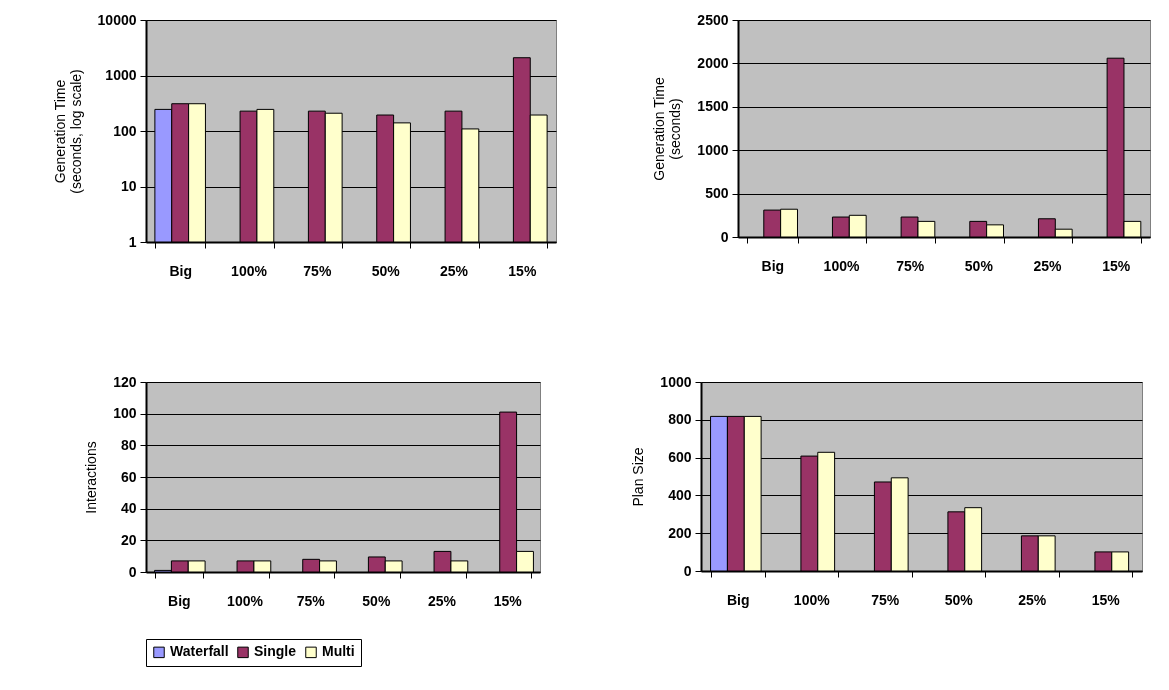  What do you see at coordinates (128, 444) in the screenshot?
I see `y-tick-label: 80` at bounding box center [128, 444].